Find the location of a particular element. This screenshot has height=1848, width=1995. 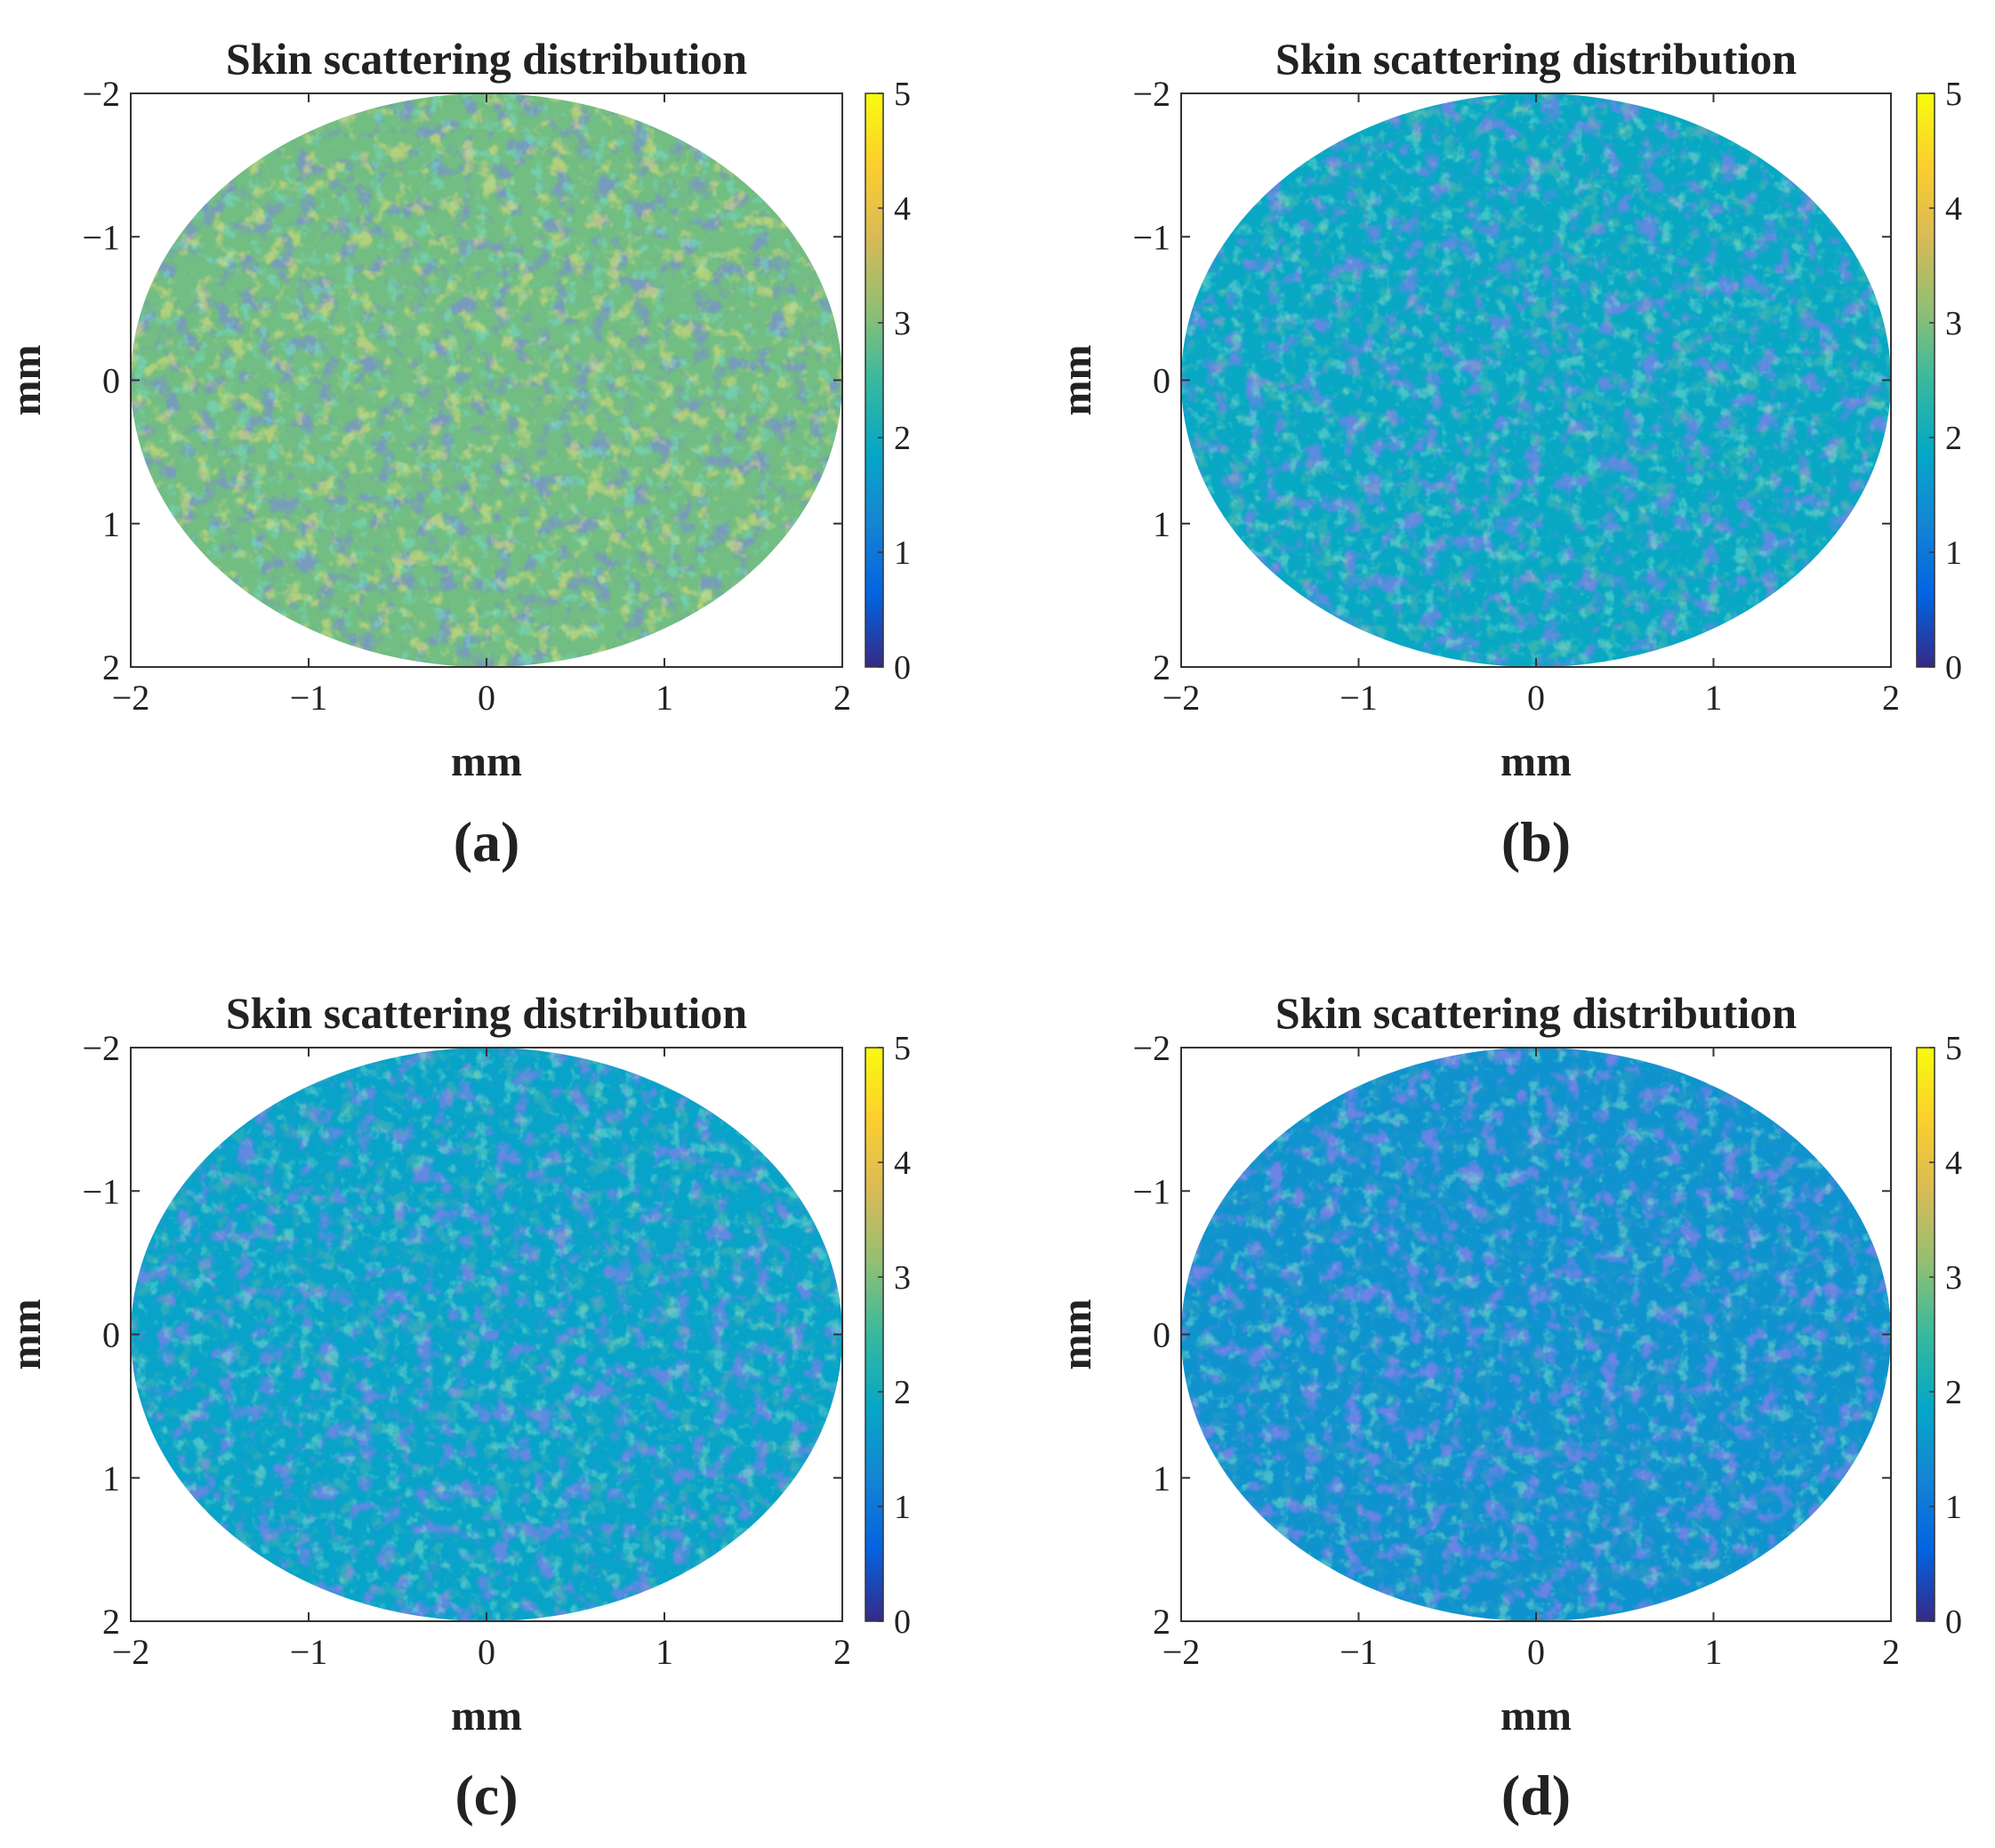

panel-label: (a) is located at coordinates (487, 841).